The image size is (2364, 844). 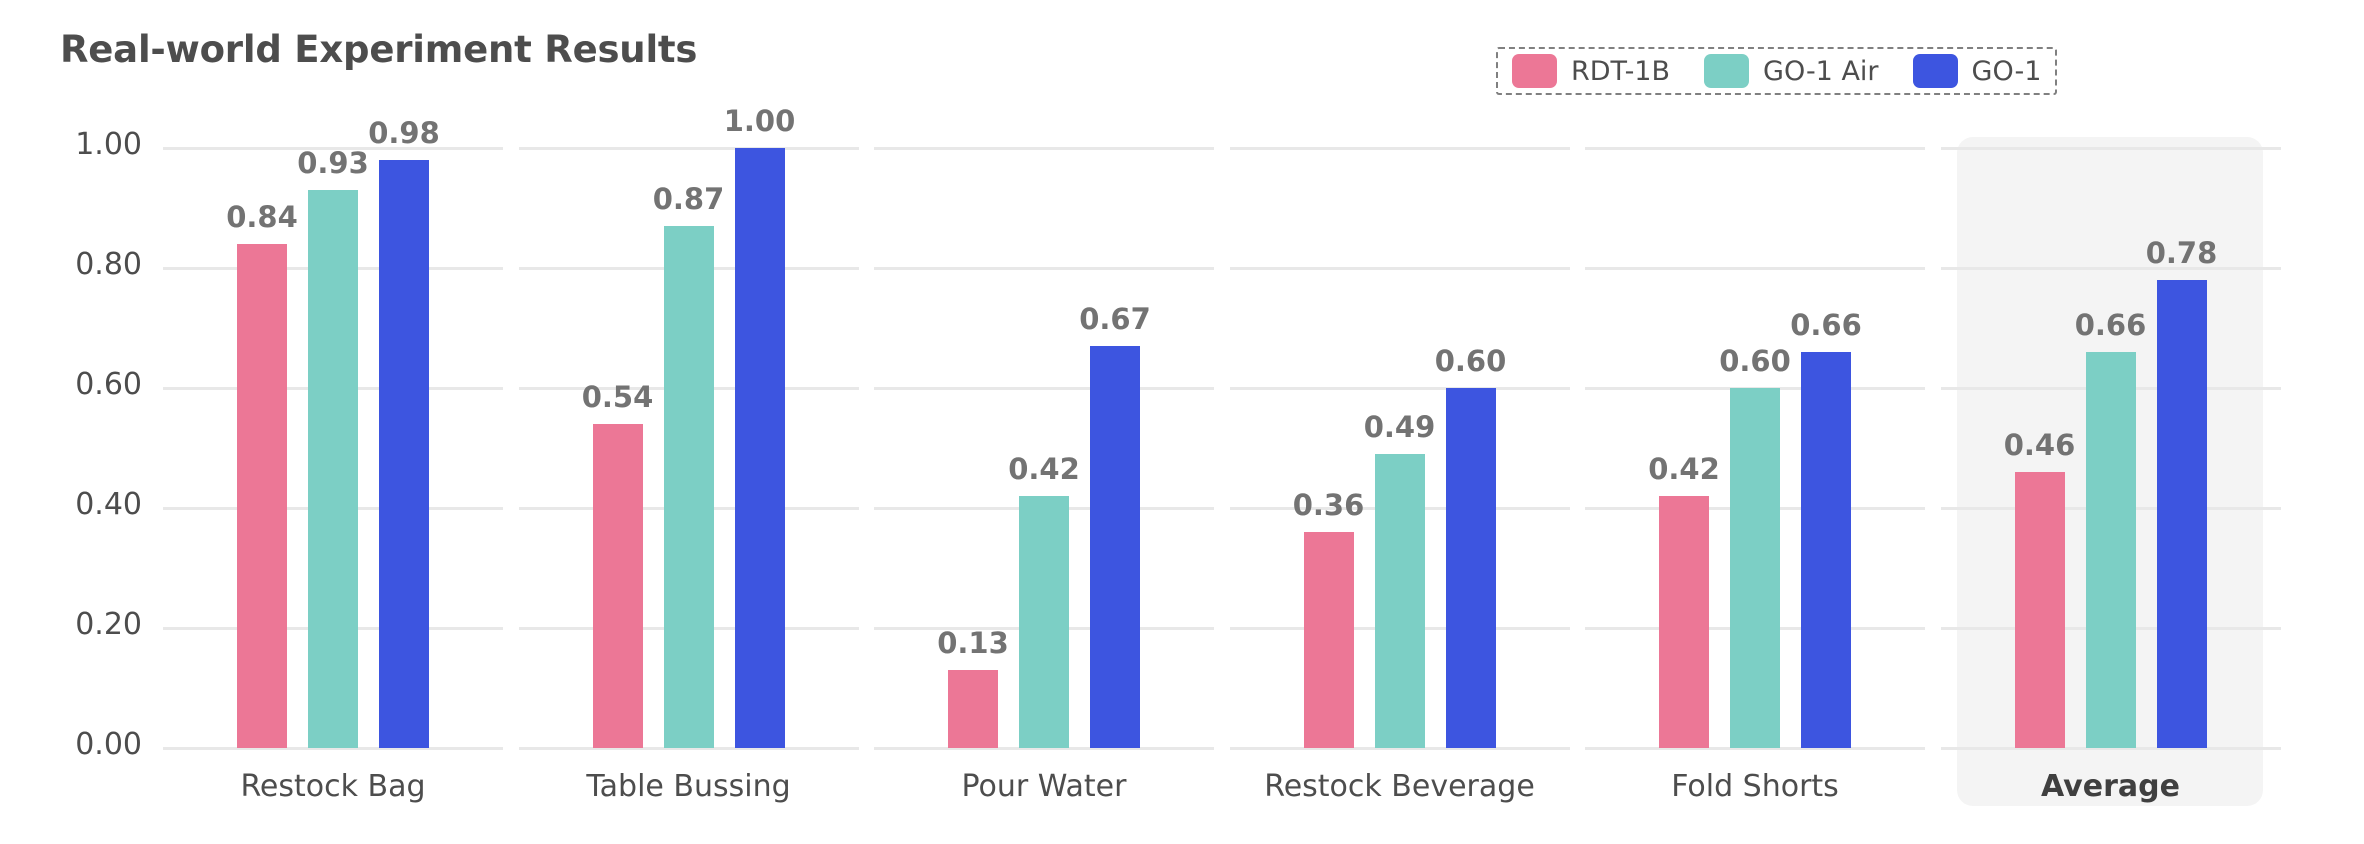 I want to click on bar-value-label: 0.46, so click(x=2039, y=445).